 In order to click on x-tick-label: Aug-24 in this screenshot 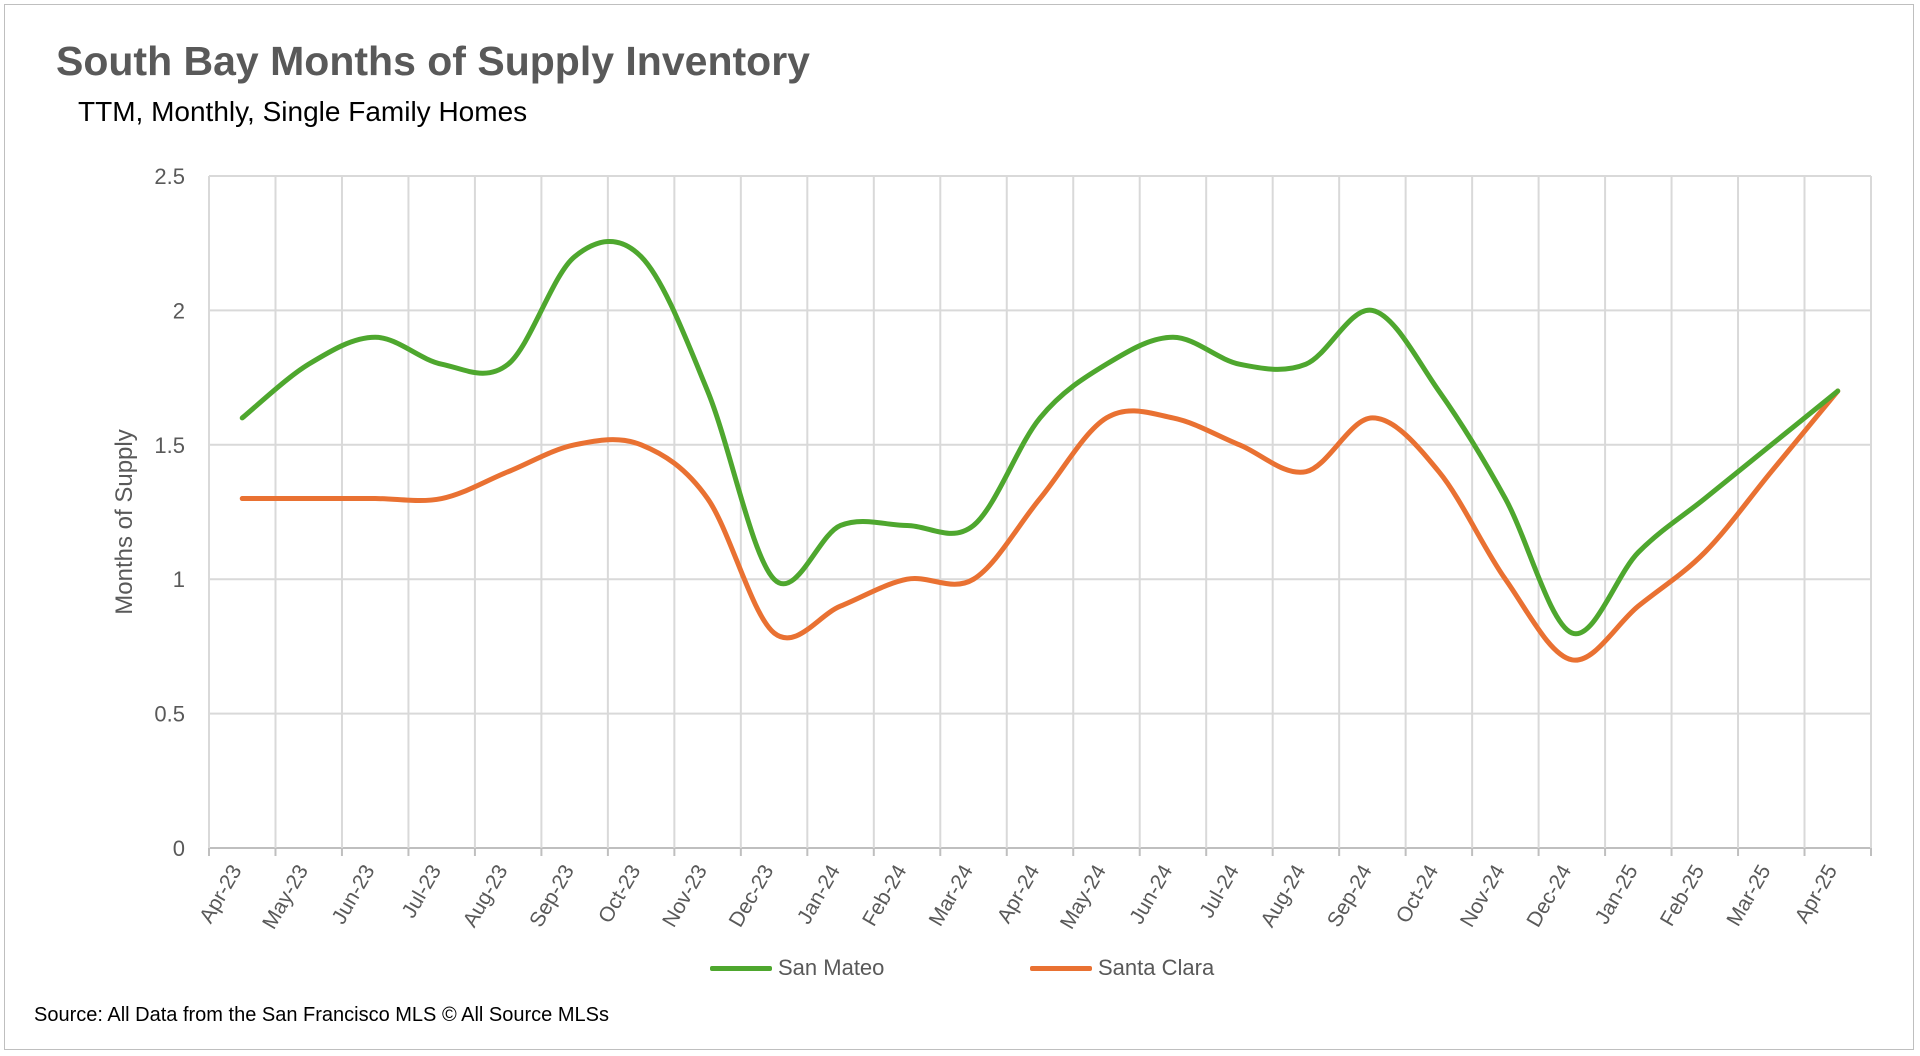, I will do `click(1283, 896)`.